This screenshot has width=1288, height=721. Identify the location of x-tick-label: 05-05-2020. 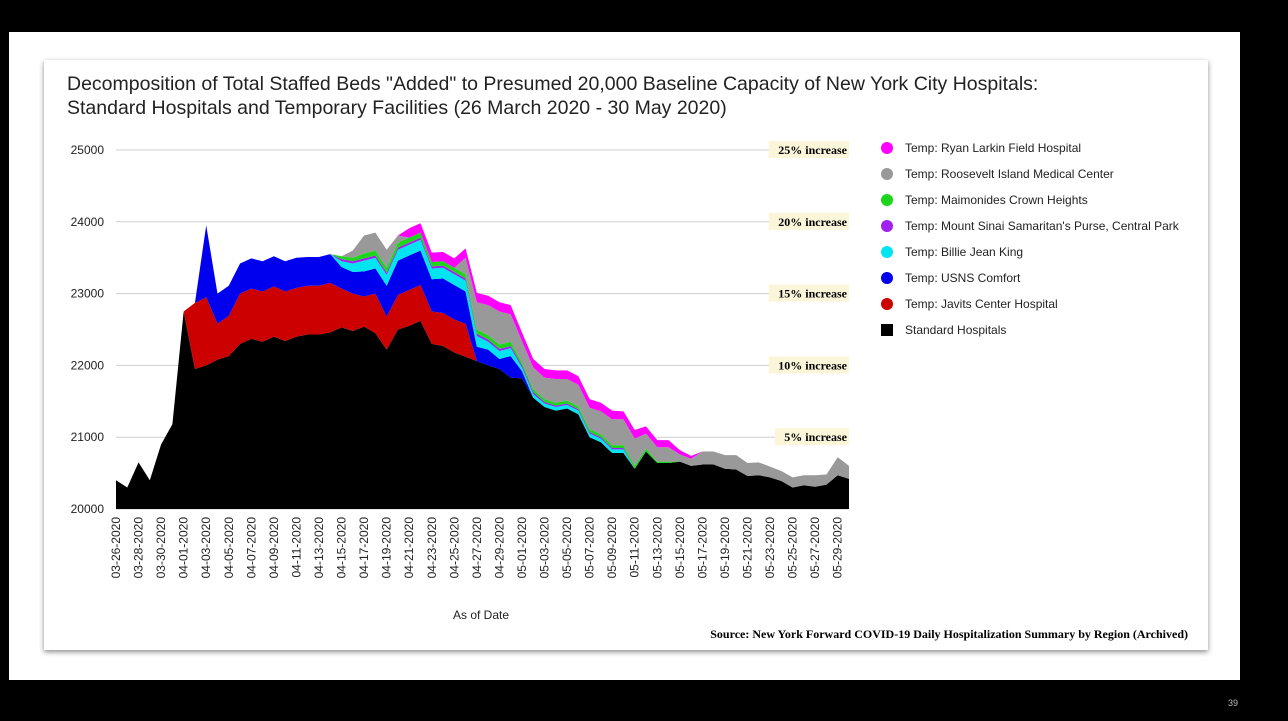
(567, 548).